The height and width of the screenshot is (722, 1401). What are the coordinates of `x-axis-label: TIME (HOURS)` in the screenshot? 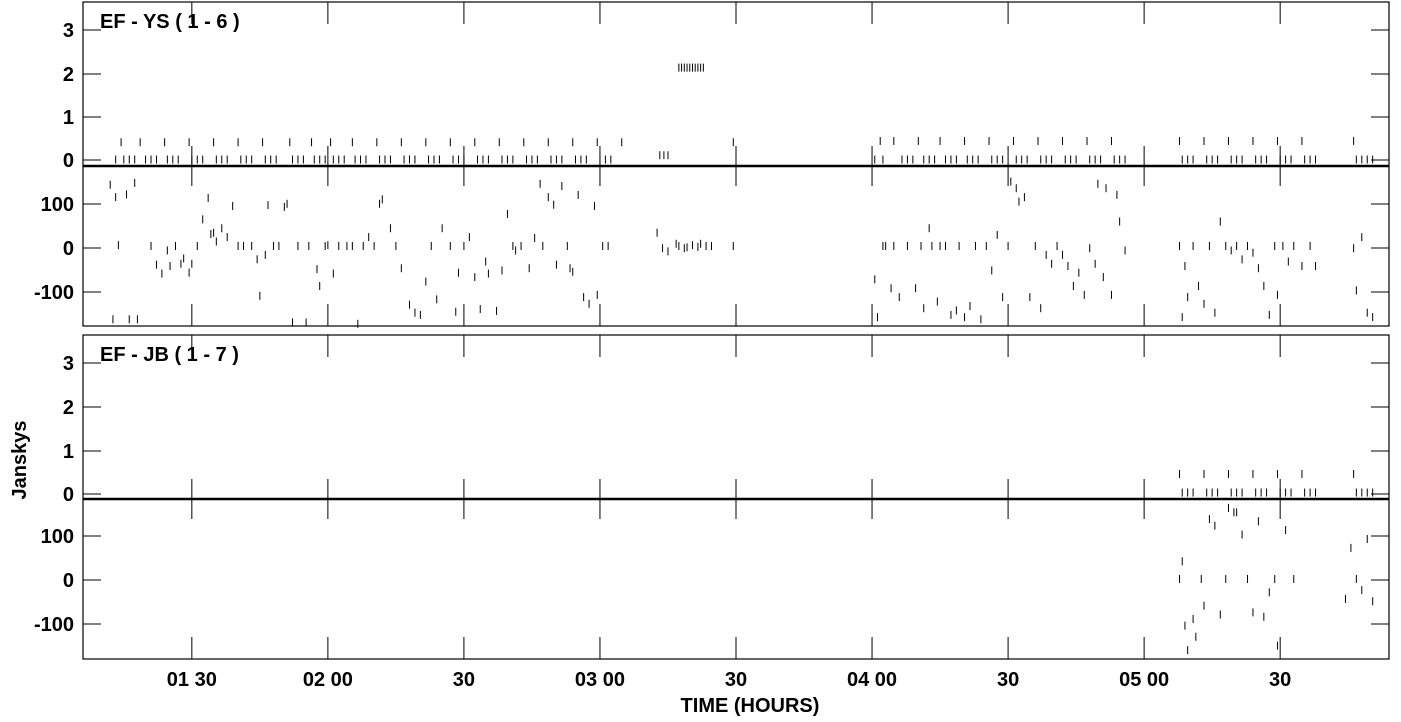 It's located at (750, 706).